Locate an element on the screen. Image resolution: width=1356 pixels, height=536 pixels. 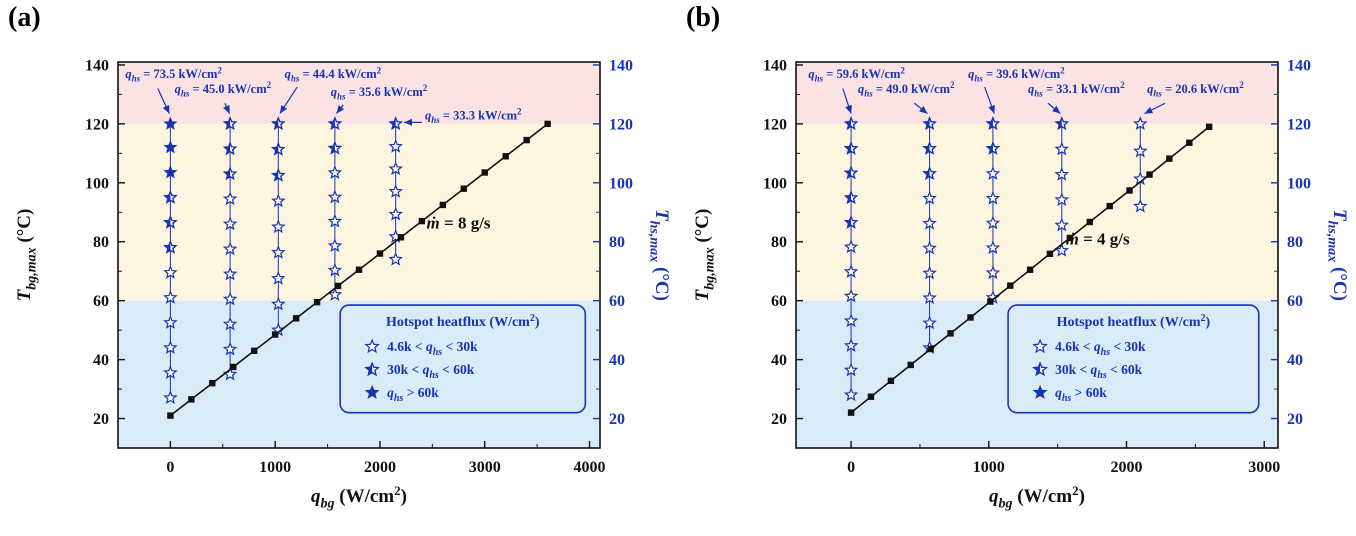
svg-text: qhs = 35.6 kW/cm2 is located at coordinates (379, 92).